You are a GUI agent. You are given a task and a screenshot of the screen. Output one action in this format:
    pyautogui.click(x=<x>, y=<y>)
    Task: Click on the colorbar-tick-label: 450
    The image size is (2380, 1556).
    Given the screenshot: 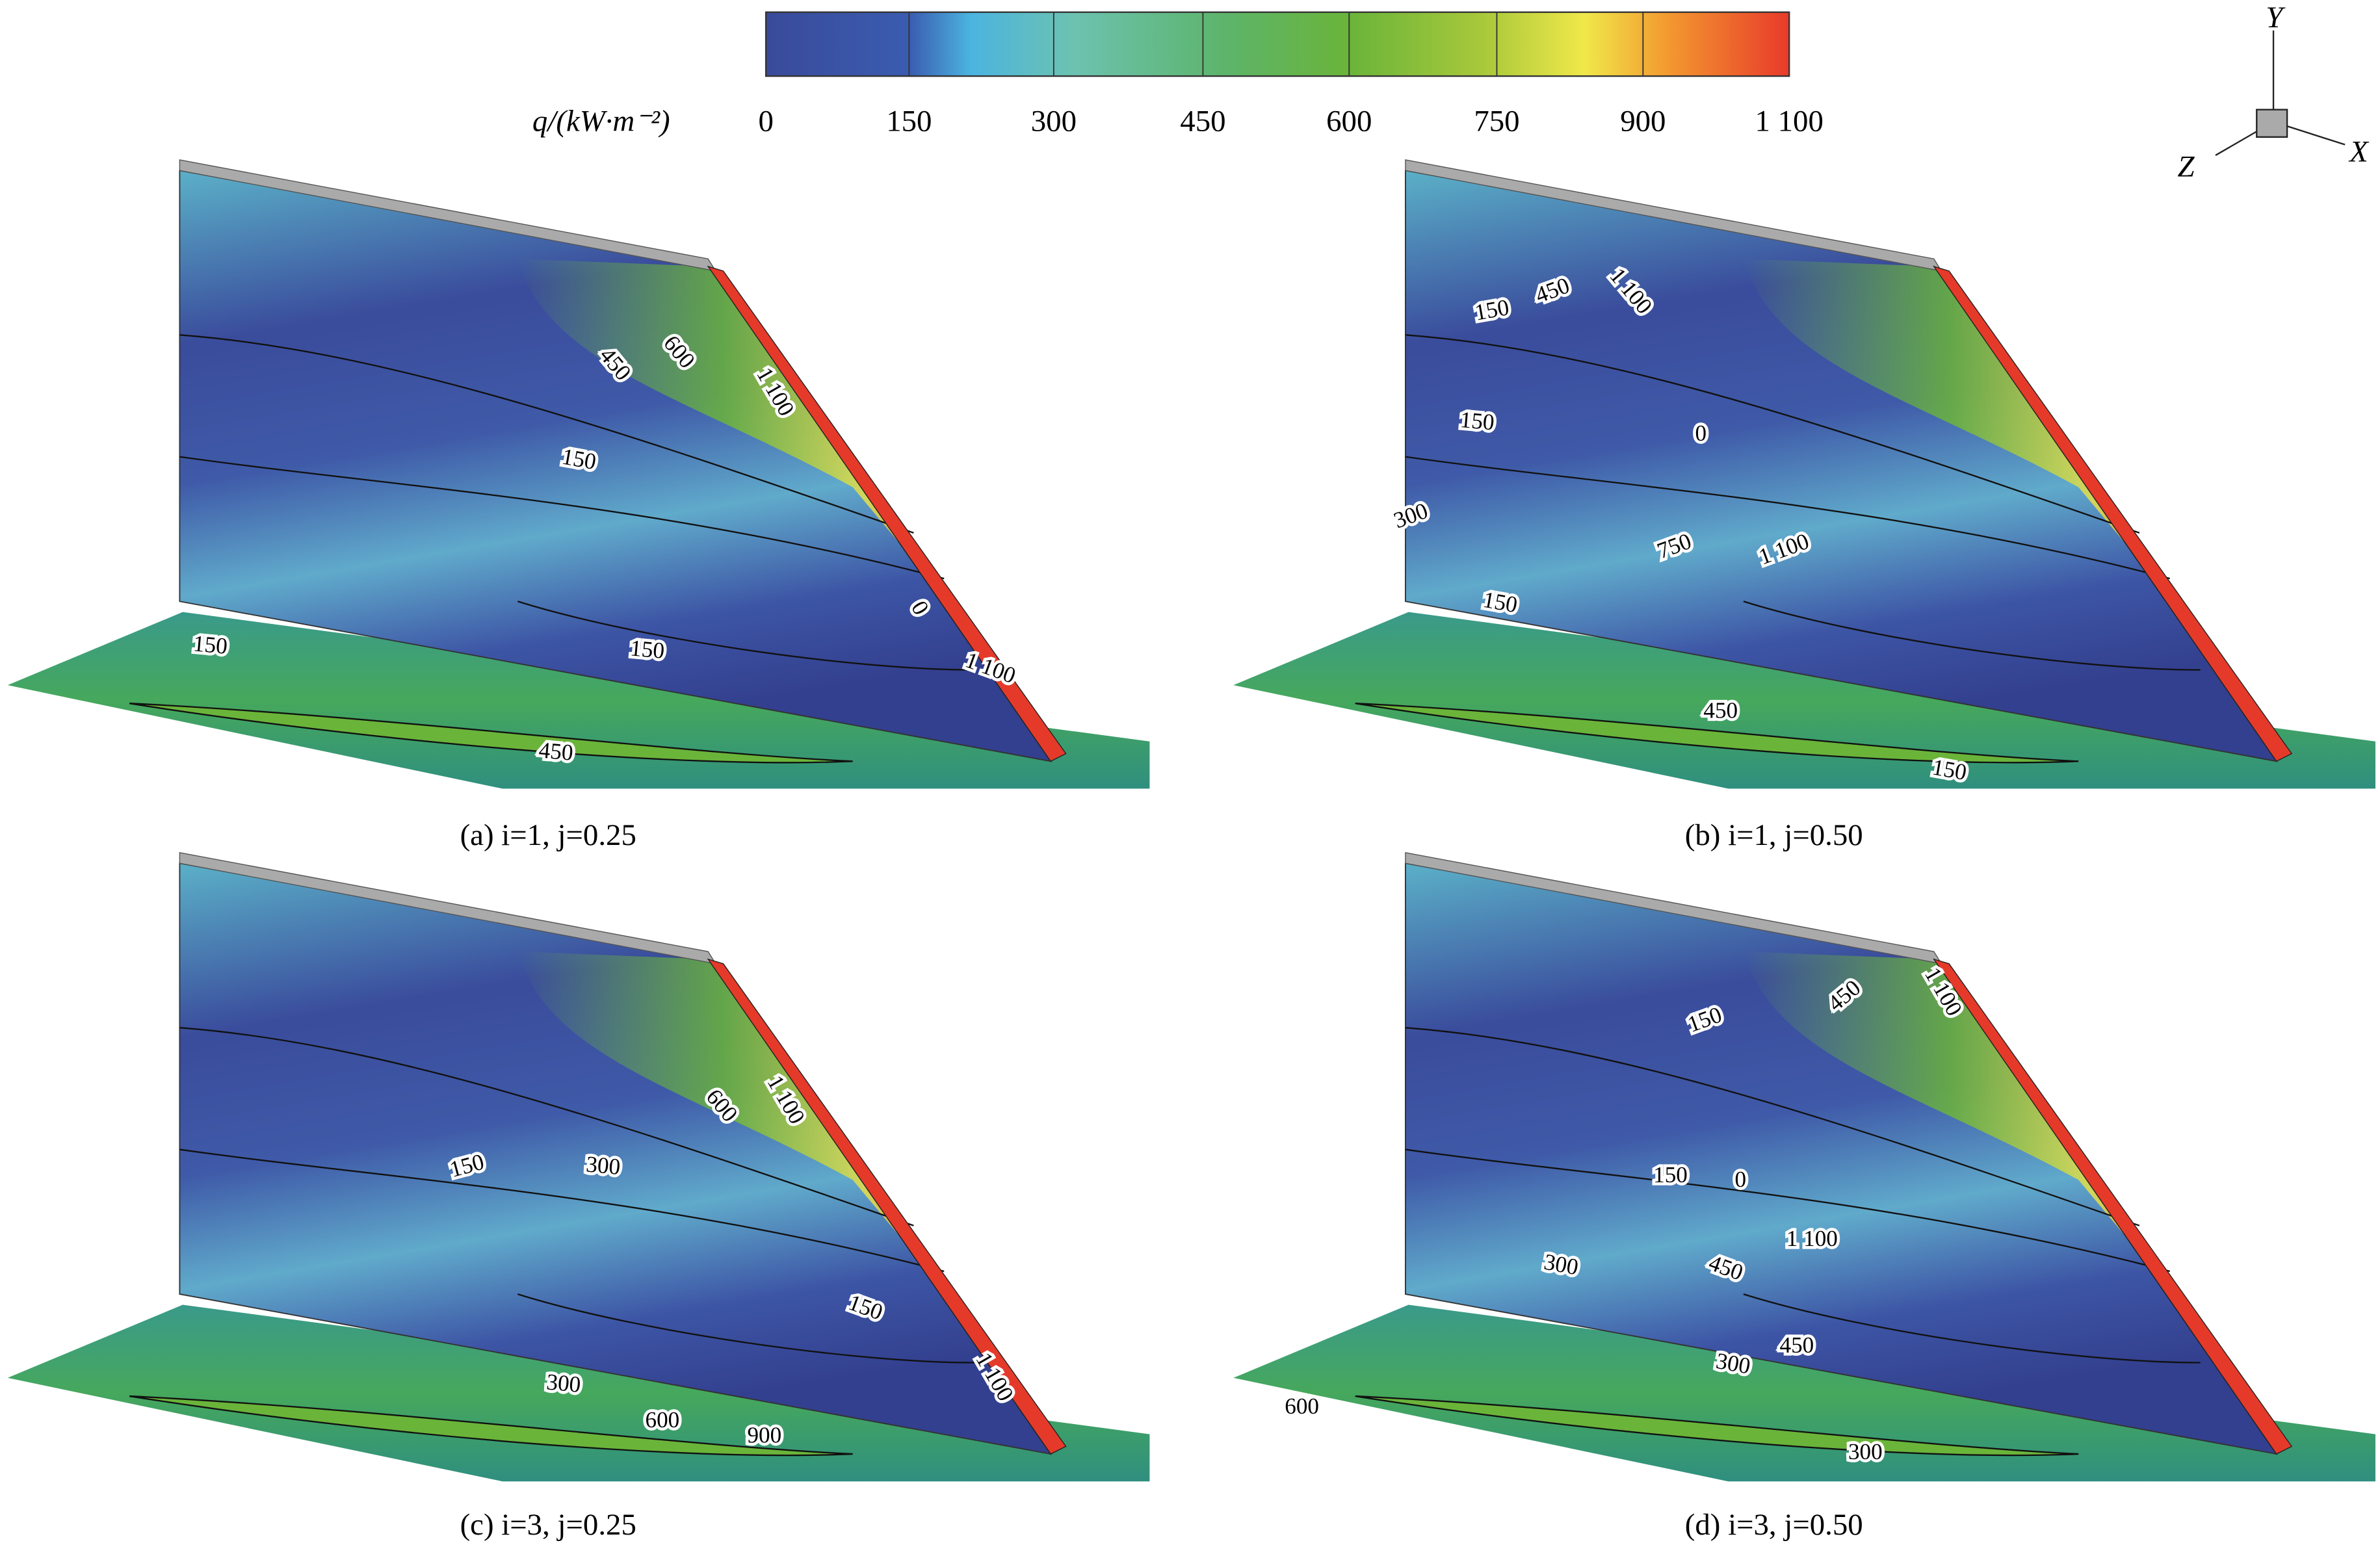 What is the action you would take?
    pyautogui.click(x=1202, y=121)
    